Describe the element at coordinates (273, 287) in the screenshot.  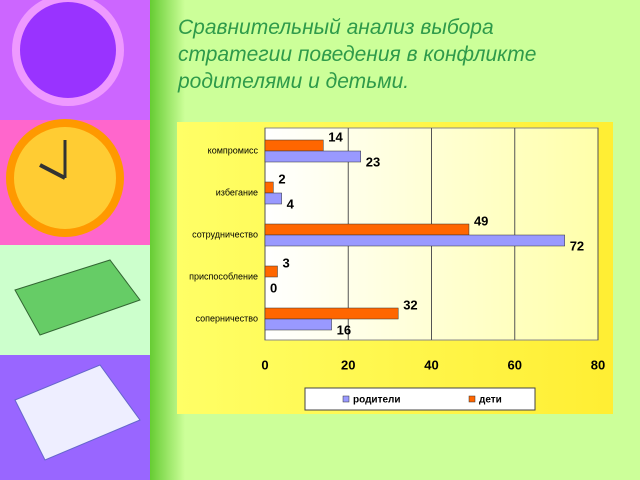
I see `data-label: 0` at that location.